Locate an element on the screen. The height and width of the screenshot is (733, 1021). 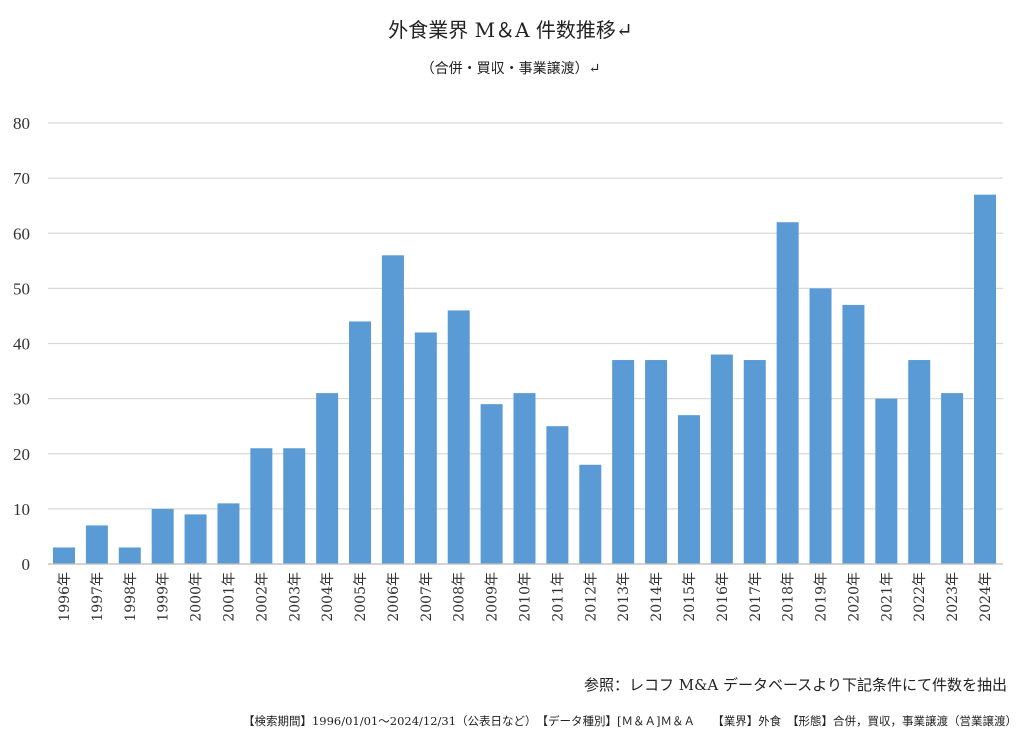
x-tick-label: 2000年 is located at coordinates (197, 597).